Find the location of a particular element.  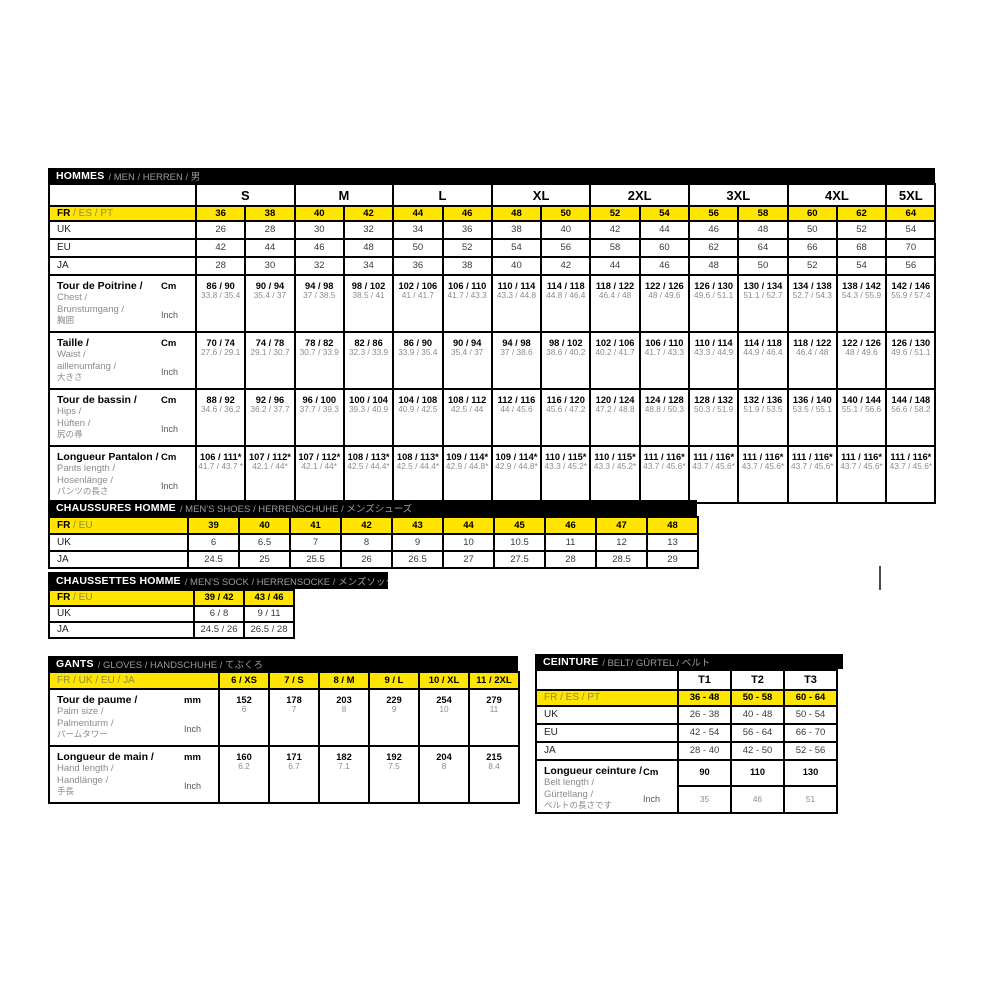

size-group-cell: S is located at coordinates (245, 195).